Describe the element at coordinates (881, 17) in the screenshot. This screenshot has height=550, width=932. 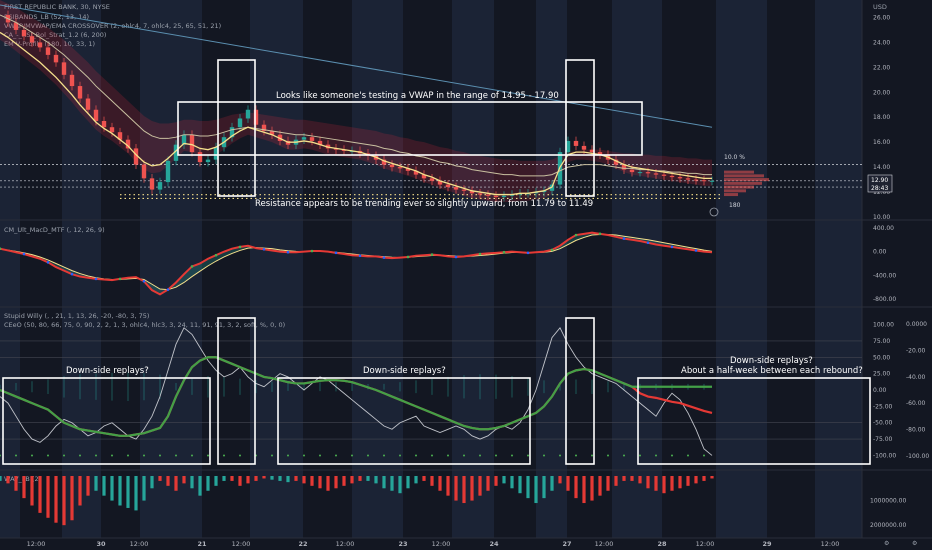
I see `price-tick-label: 26.00` at that location.